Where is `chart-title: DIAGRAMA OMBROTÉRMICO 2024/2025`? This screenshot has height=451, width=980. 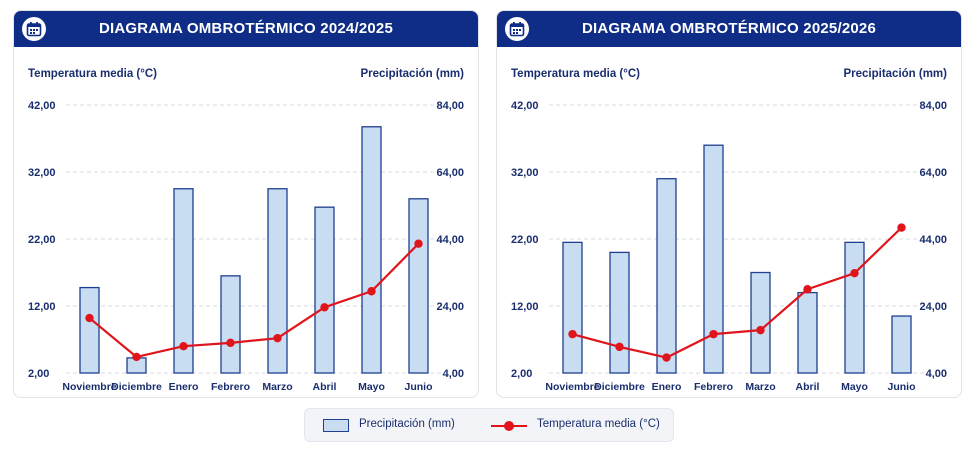 chart-title: DIAGRAMA OMBROTÉRMICO 2024/2025 is located at coordinates (246, 28).